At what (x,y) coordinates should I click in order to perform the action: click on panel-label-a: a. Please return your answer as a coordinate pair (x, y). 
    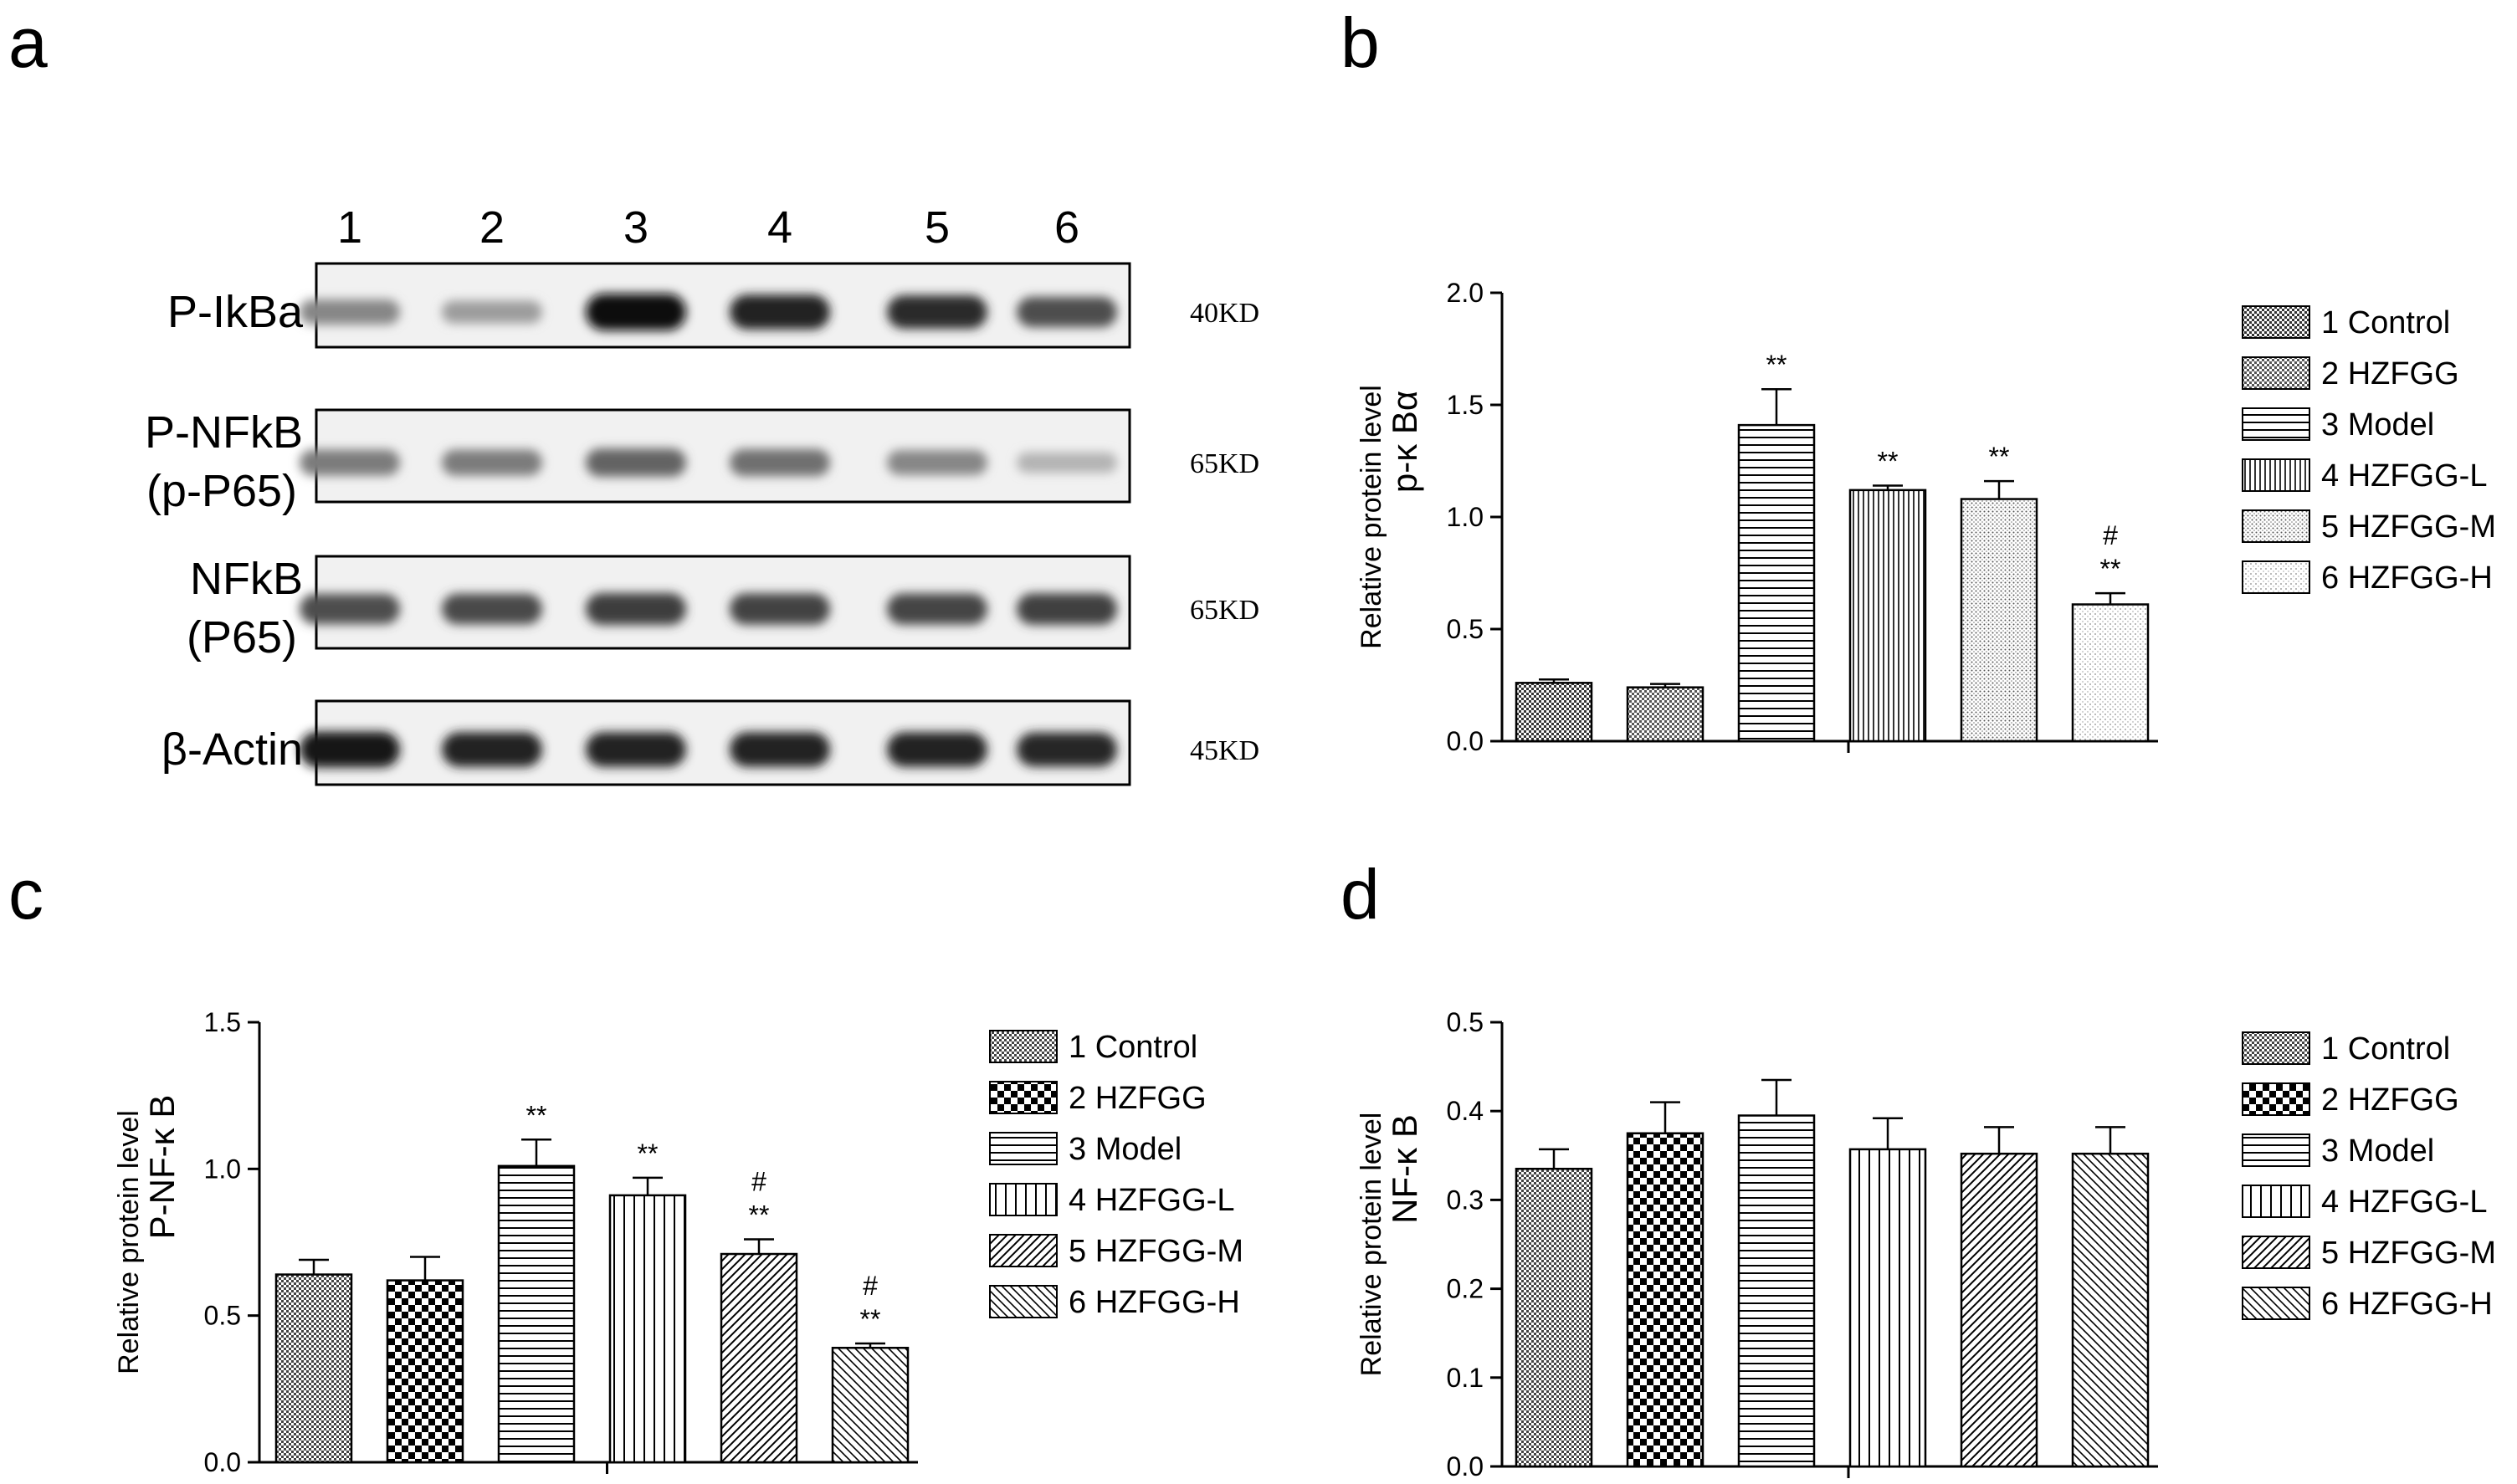
    Looking at the image, I should click on (28, 42).